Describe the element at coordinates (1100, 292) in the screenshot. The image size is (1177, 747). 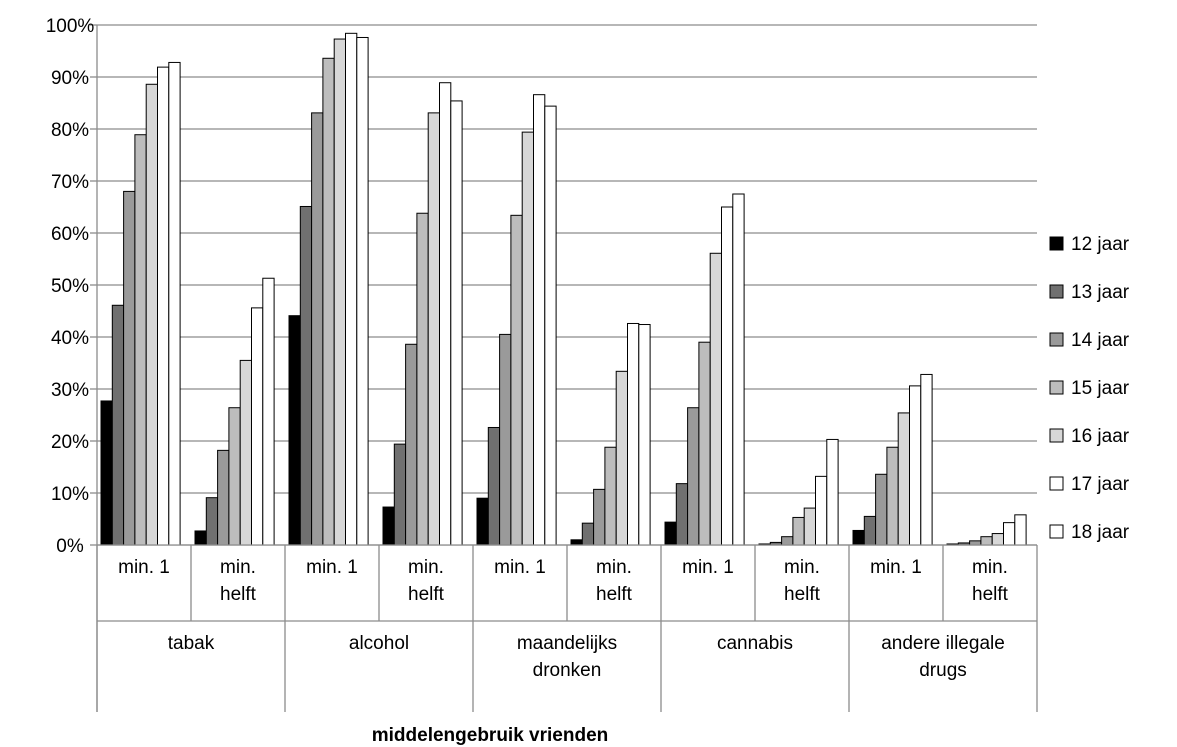
I see `legend-label: 13 jaar` at that location.